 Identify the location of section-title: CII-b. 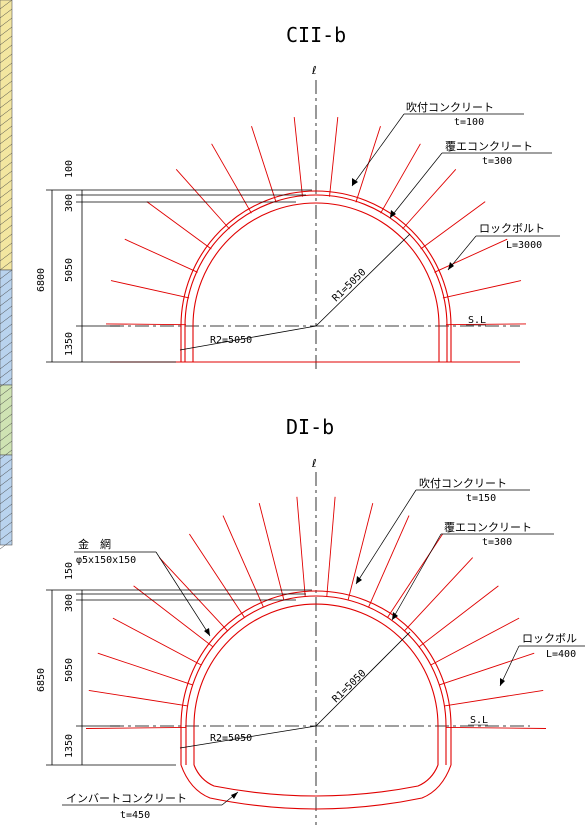
(316, 35).